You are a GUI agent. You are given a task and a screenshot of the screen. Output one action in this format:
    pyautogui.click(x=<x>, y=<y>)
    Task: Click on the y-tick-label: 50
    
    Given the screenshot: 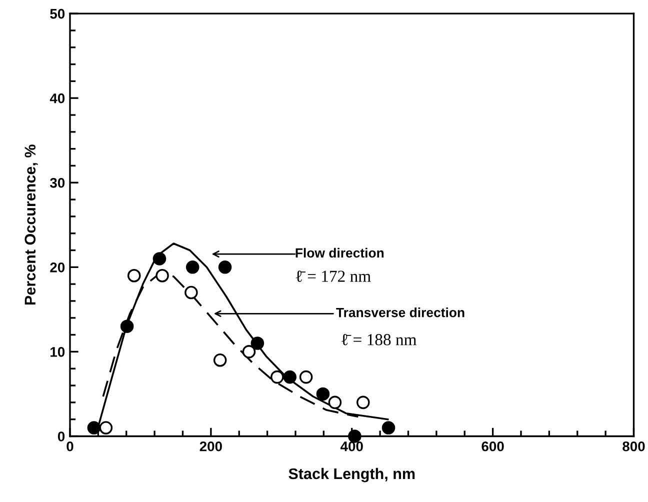 What is the action you would take?
    pyautogui.click(x=57, y=13)
    